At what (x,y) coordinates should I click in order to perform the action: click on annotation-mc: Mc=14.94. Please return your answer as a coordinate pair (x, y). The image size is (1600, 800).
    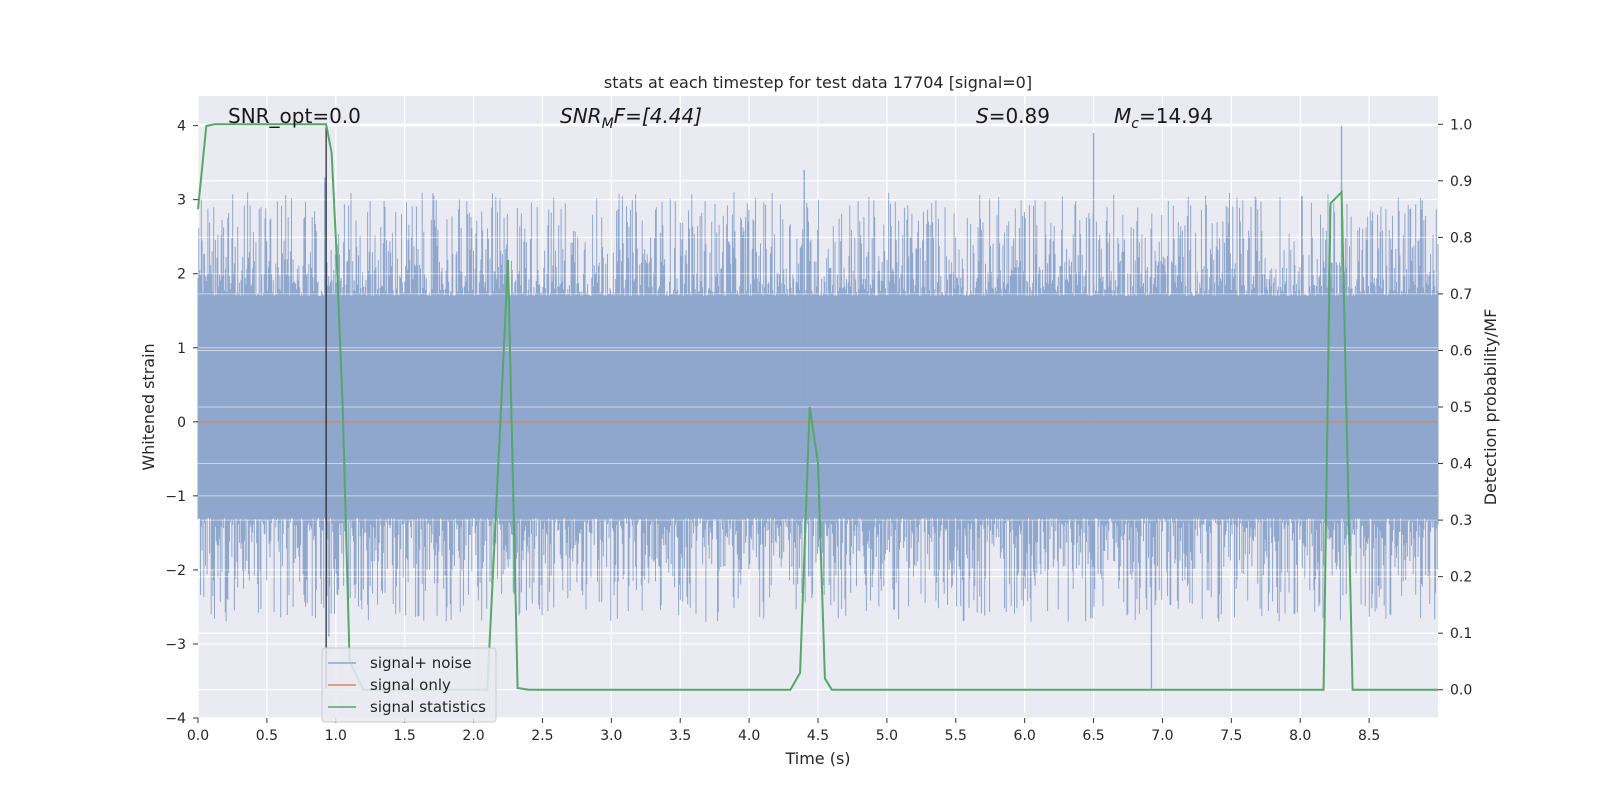
    Looking at the image, I should click on (1163, 118).